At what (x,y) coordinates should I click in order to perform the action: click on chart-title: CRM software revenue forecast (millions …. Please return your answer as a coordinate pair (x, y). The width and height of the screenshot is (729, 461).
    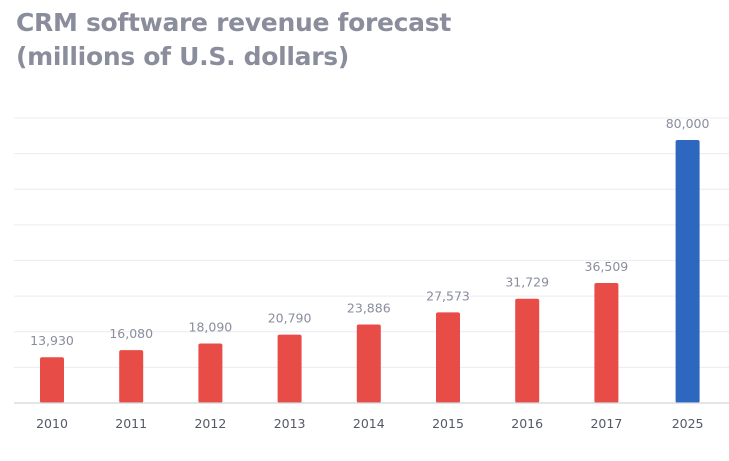
    Looking at the image, I should click on (316, 40).